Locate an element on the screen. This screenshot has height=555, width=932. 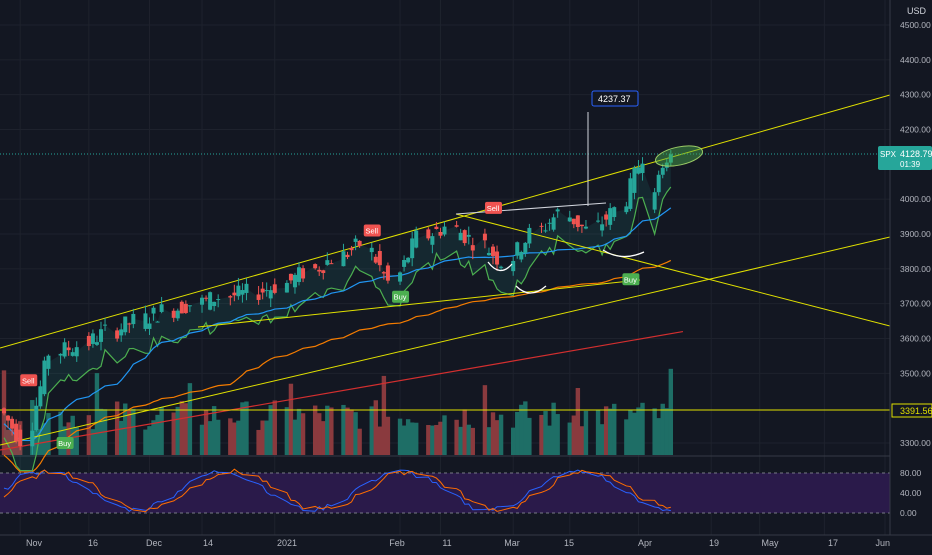
sell-signal-label: Sell is located at coordinates (493, 208).